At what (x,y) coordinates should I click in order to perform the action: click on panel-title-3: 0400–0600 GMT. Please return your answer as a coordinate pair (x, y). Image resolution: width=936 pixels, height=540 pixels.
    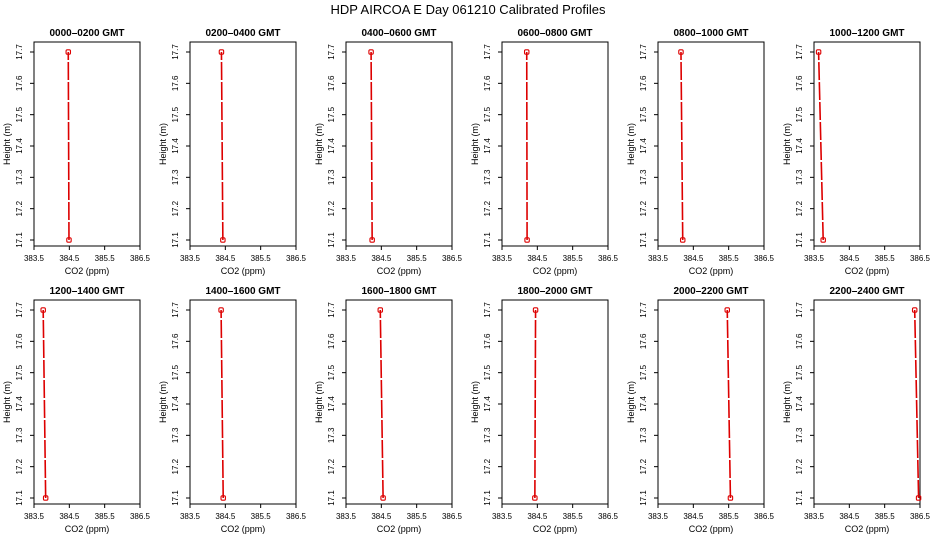
    Looking at the image, I should click on (398, 33).